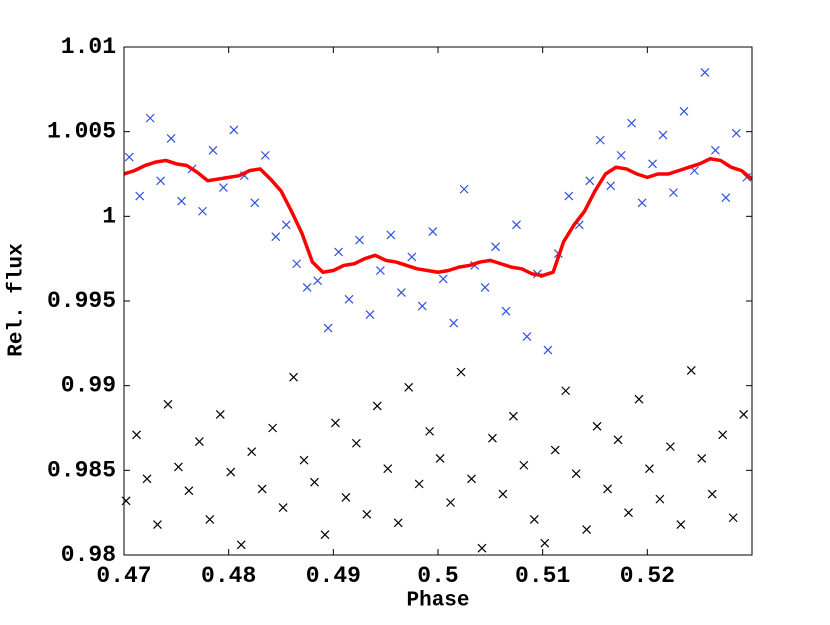 This screenshot has height=625, width=830. Describe the element at coordinates (647, 576) in the screenshot. I see `x-tick-label: 0.52` at that location.